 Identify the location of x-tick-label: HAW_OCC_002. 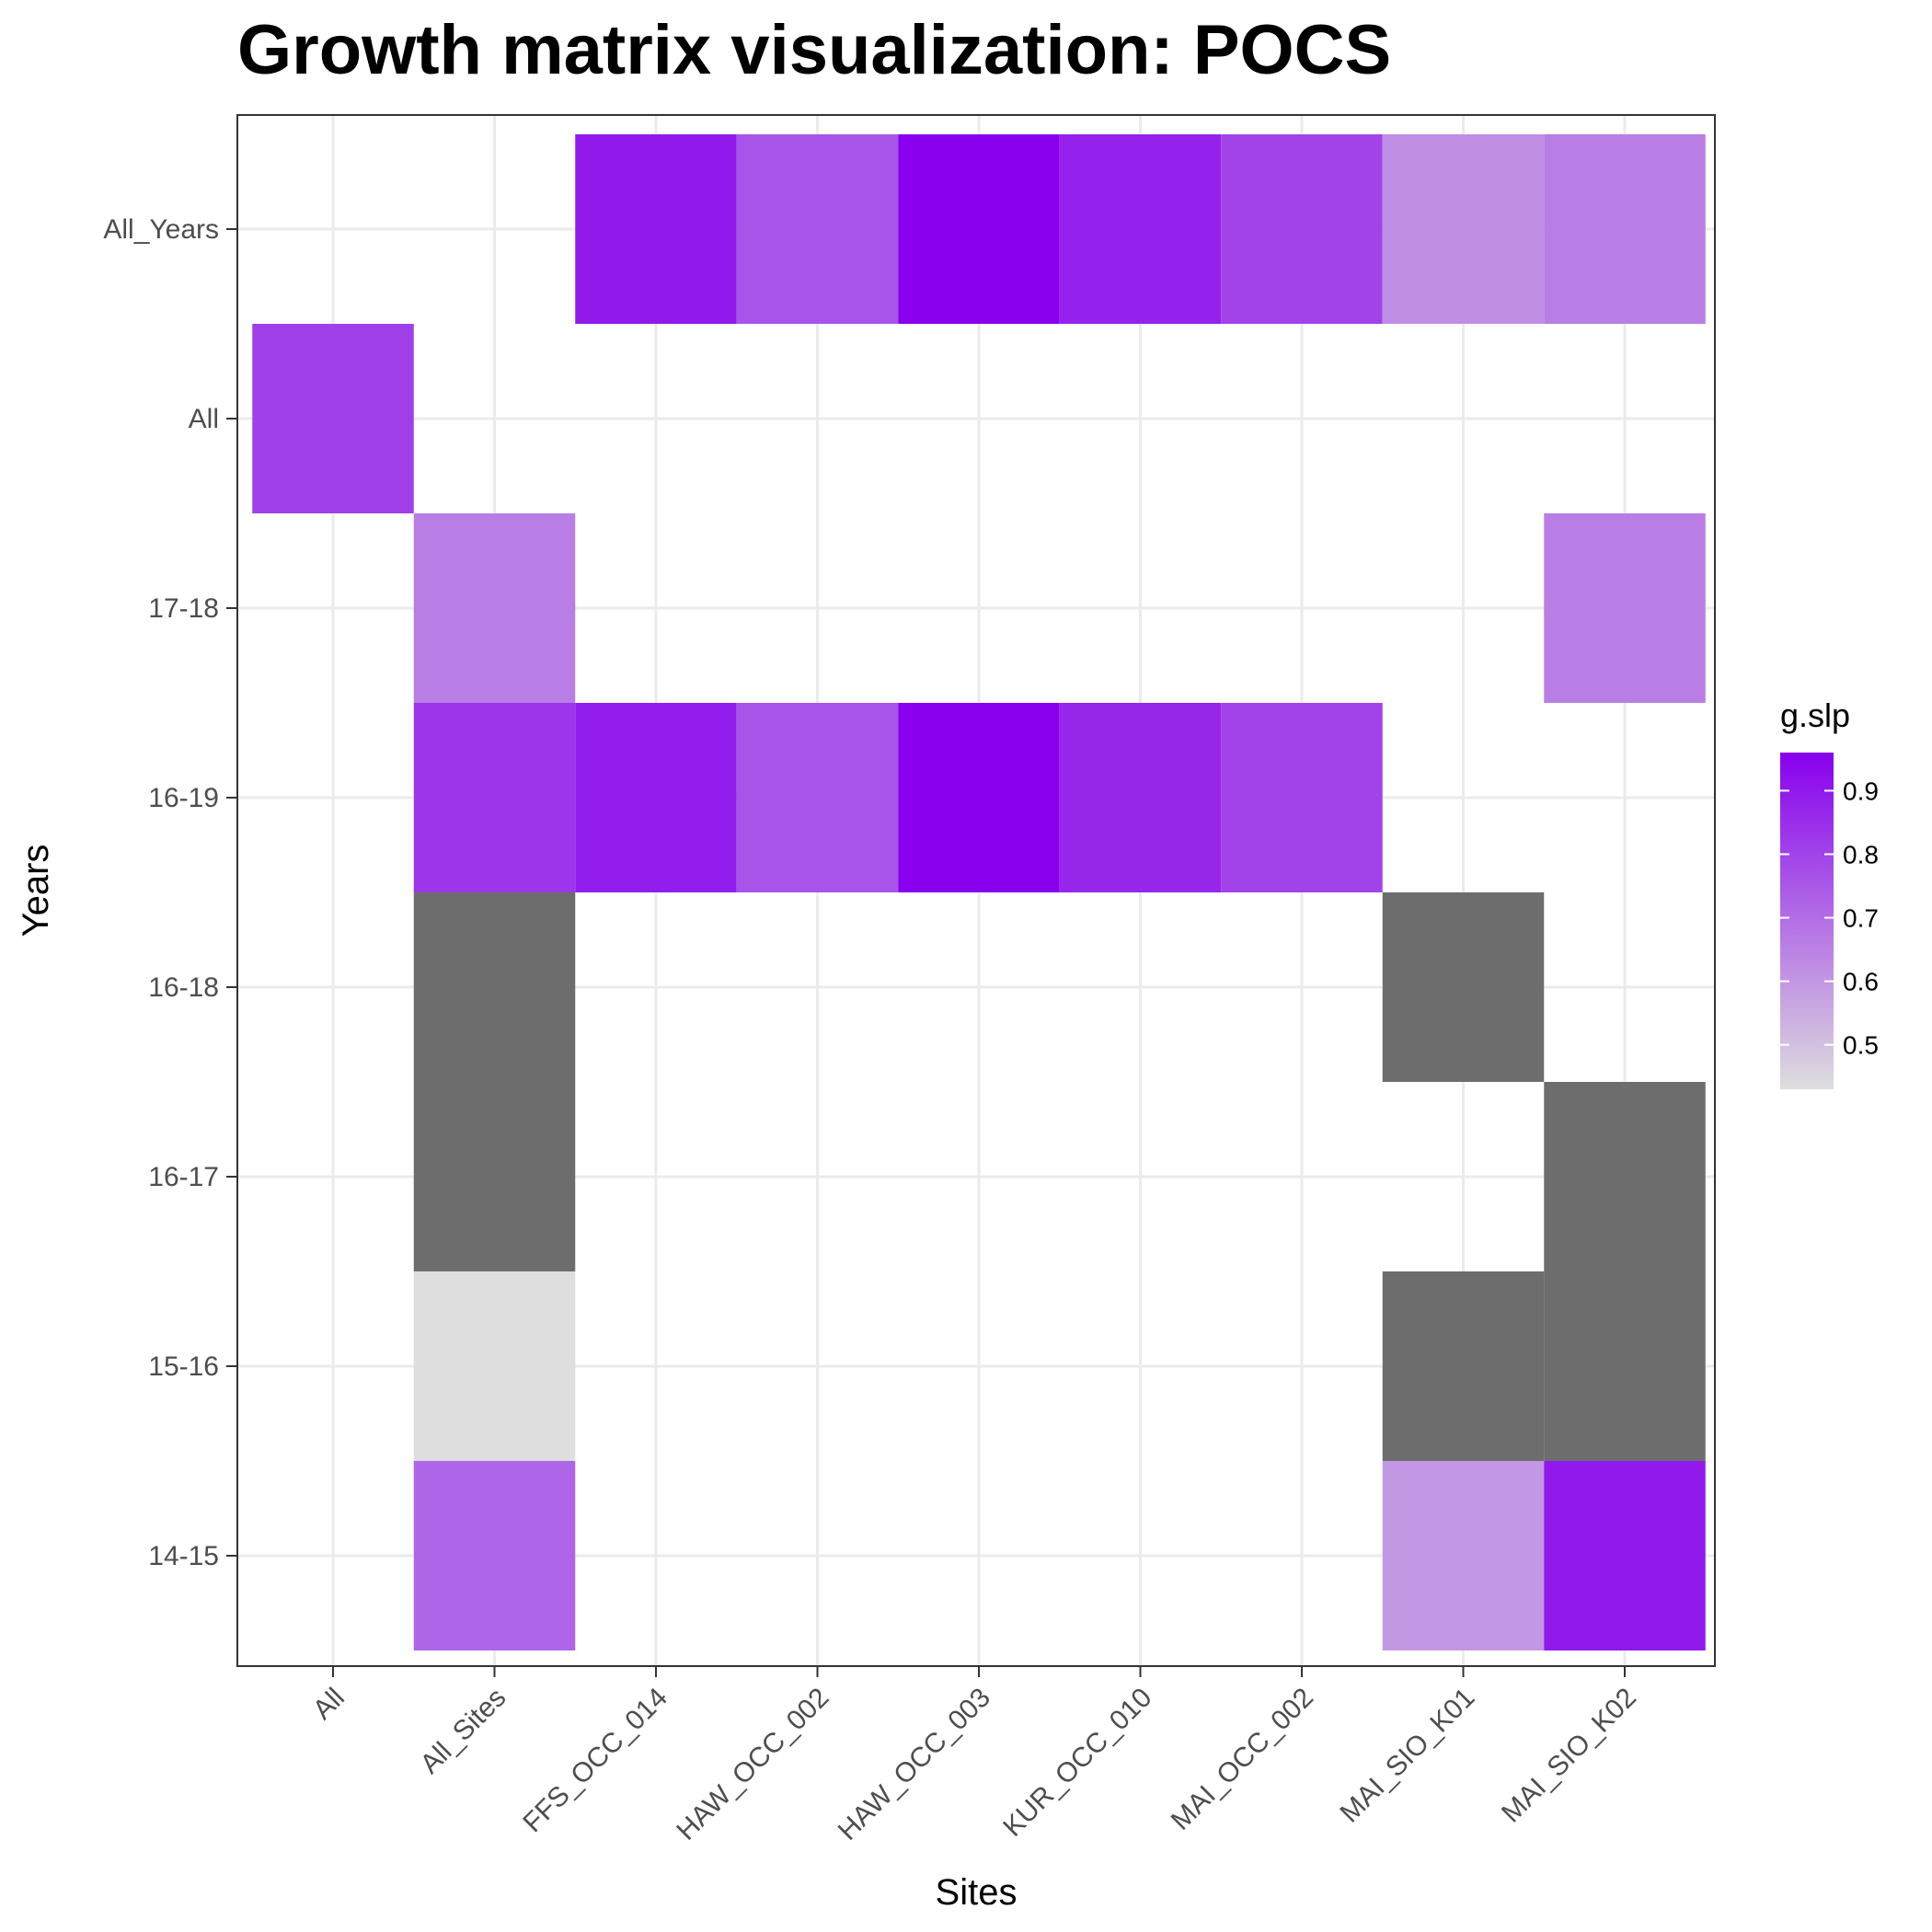
(752, 1764).